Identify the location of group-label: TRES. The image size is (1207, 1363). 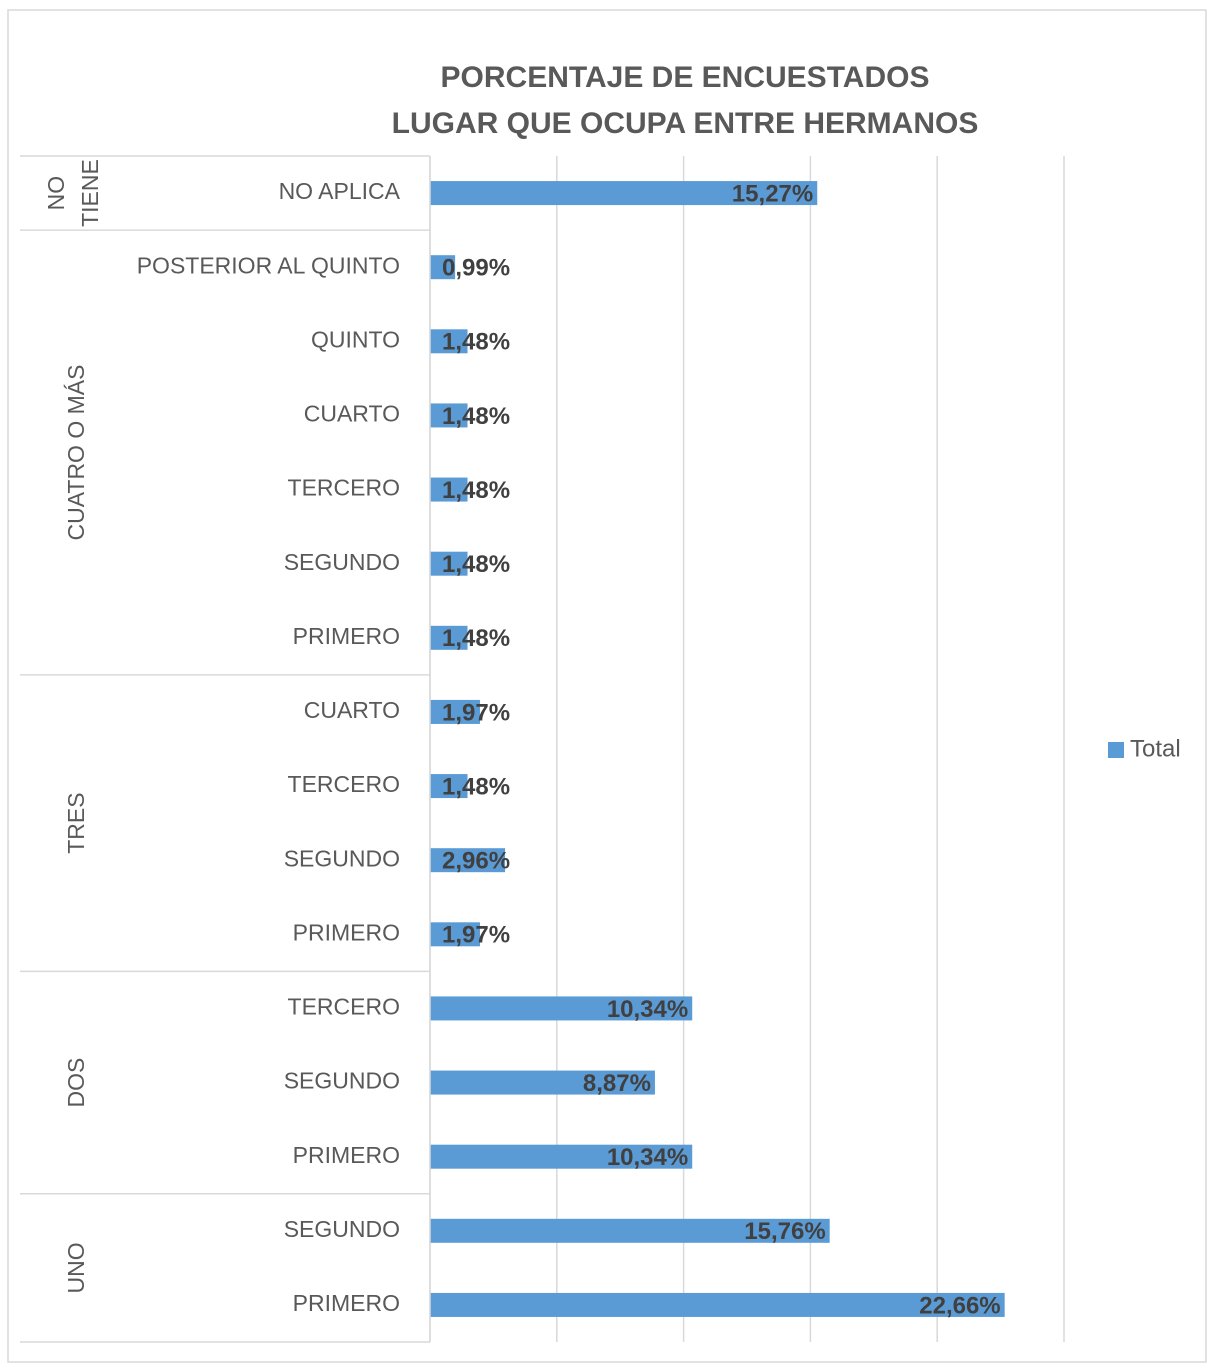
(76, 822).